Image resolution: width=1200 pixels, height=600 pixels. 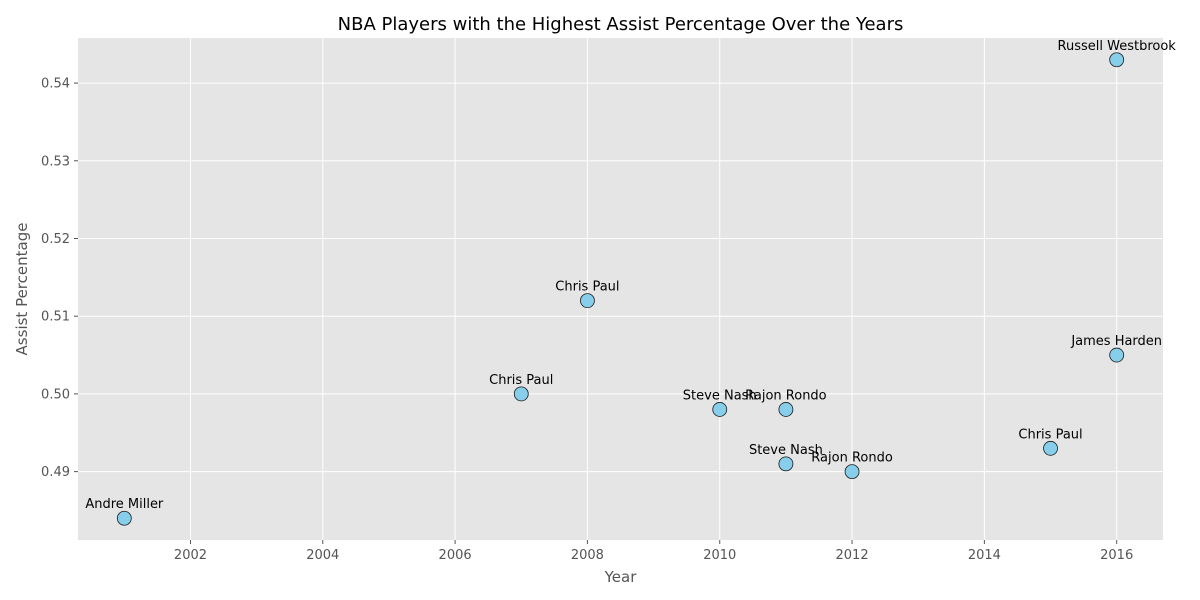 What do you see at coordinates (719, 555) in the screenshot?
I see `x-tick-label: 2010` at bounding box center [719, 555].